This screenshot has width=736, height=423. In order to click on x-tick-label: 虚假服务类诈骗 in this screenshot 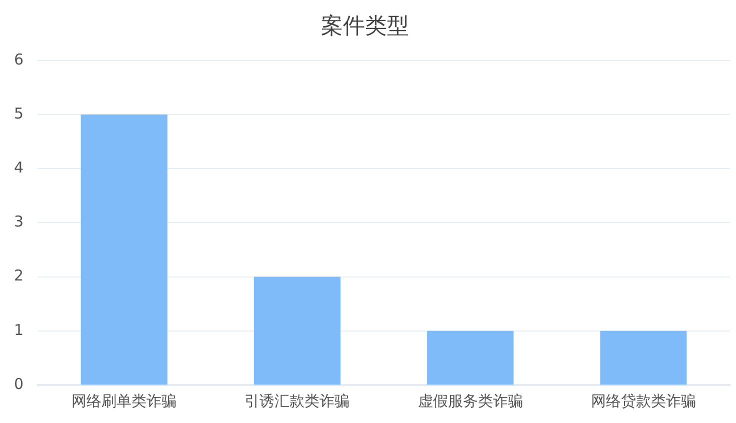, I will do `click(470, 401)`.